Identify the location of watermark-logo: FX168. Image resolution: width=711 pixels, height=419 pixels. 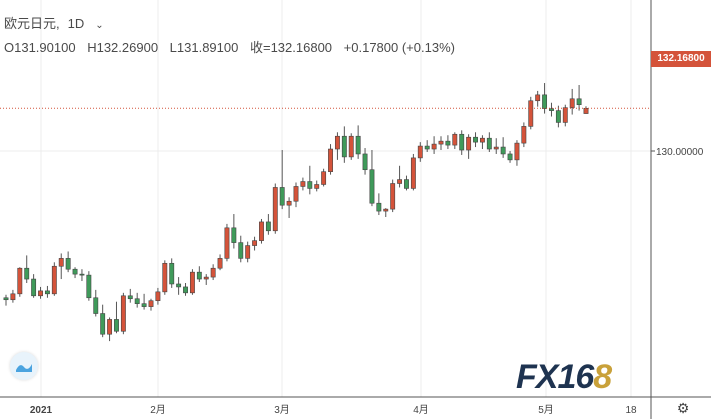
(564, 377).